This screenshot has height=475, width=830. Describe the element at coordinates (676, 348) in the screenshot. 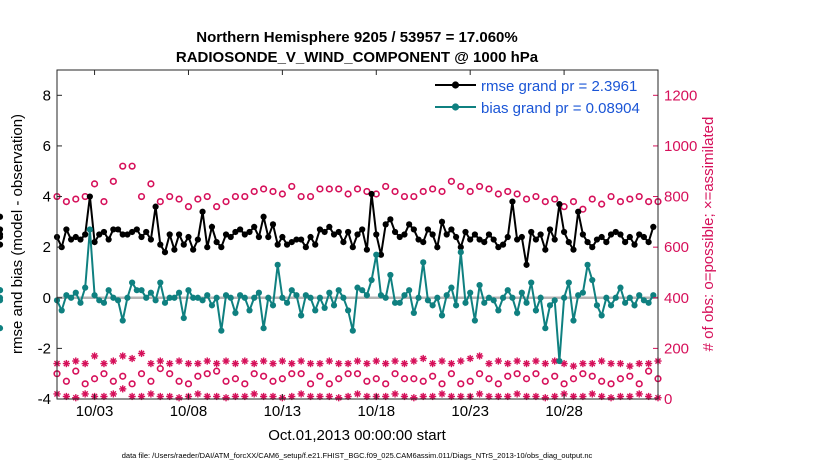

I see `y-right-tick-label: 200` at that location.